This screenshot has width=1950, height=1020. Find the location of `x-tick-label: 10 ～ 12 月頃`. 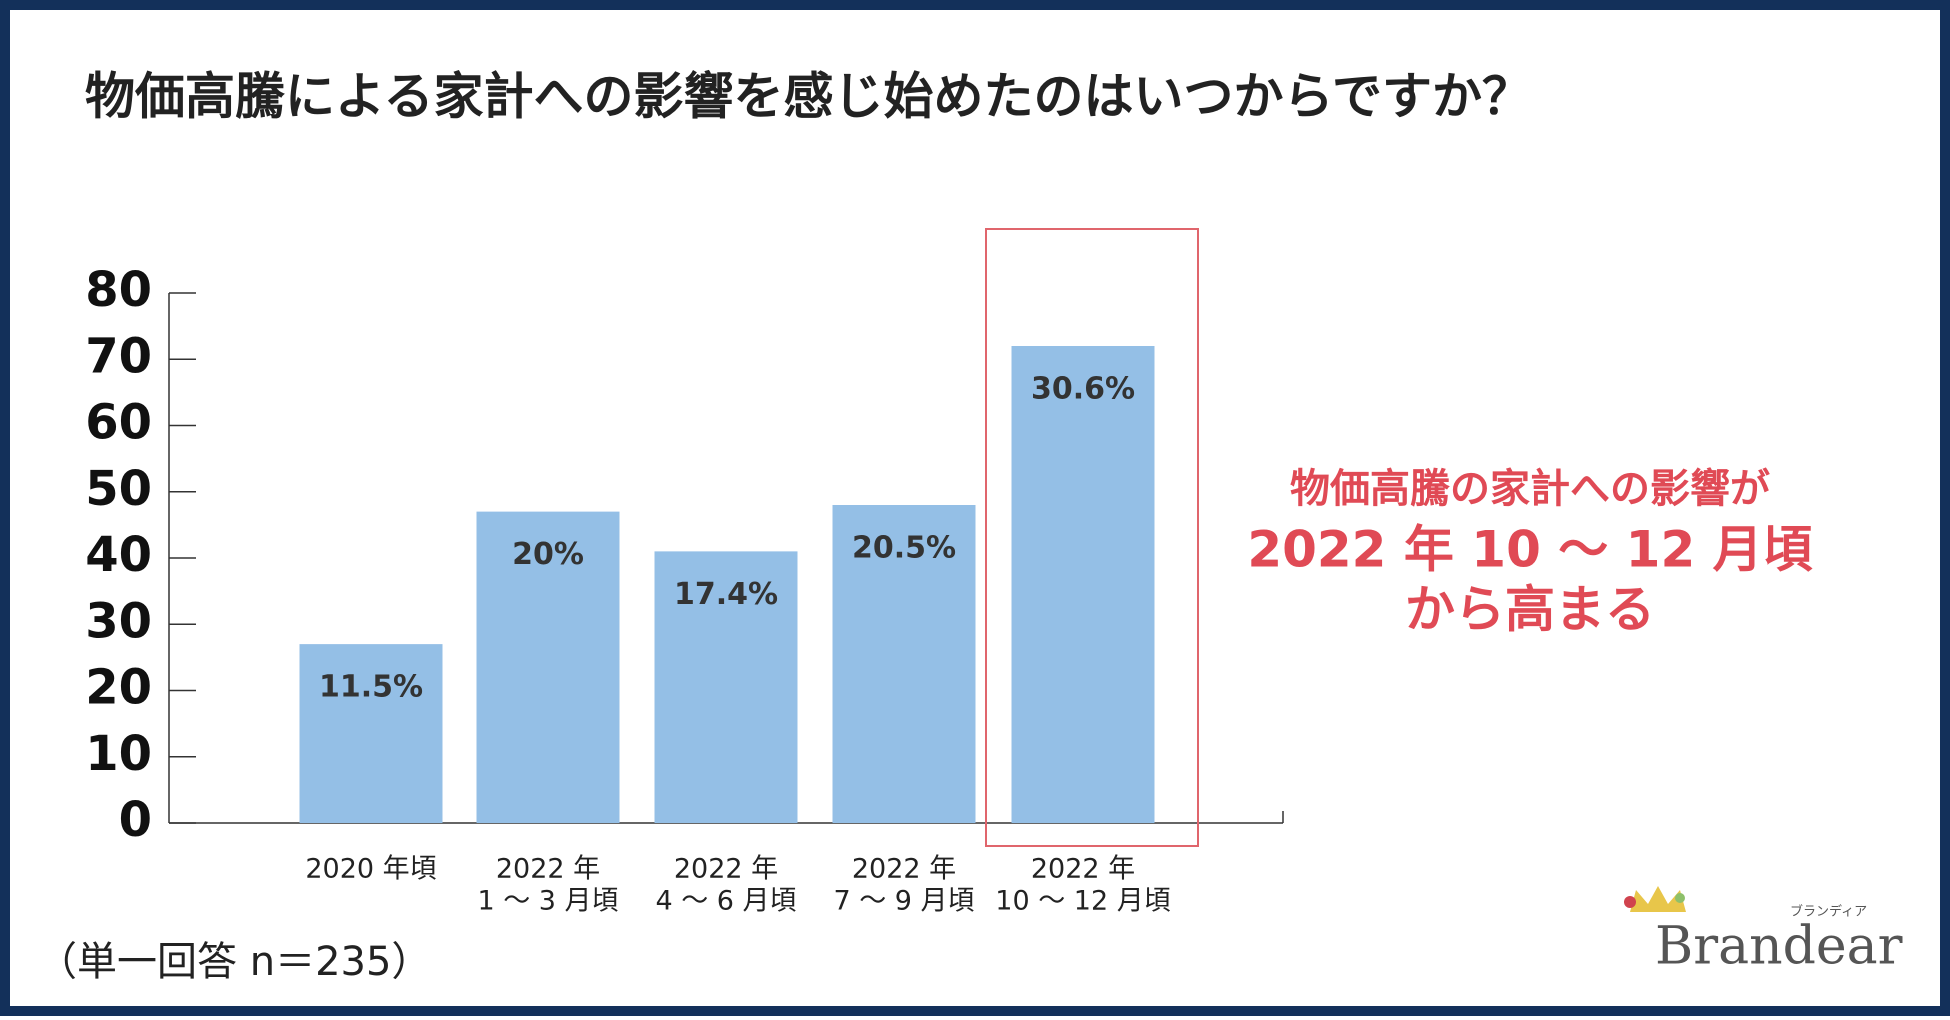

x-tick-label: 10 ～ 12 月頃 is located at coordinates (1082, 901).